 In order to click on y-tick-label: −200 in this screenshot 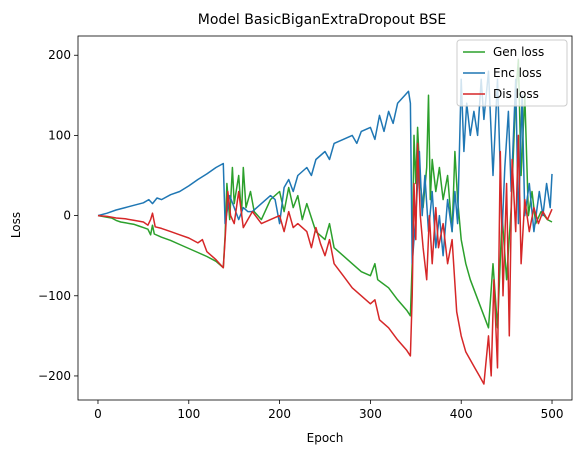, I will do `click(54, 376)`.